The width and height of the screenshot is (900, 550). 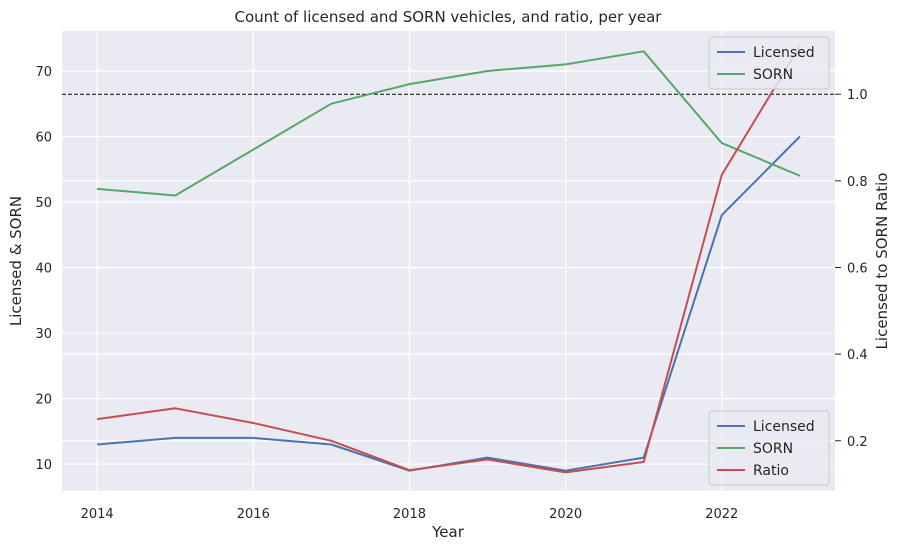 What do you see at coordinates (43, 465) in the screenshot?
I see `y-tick-label: 10` at bounding box center [43, 465].